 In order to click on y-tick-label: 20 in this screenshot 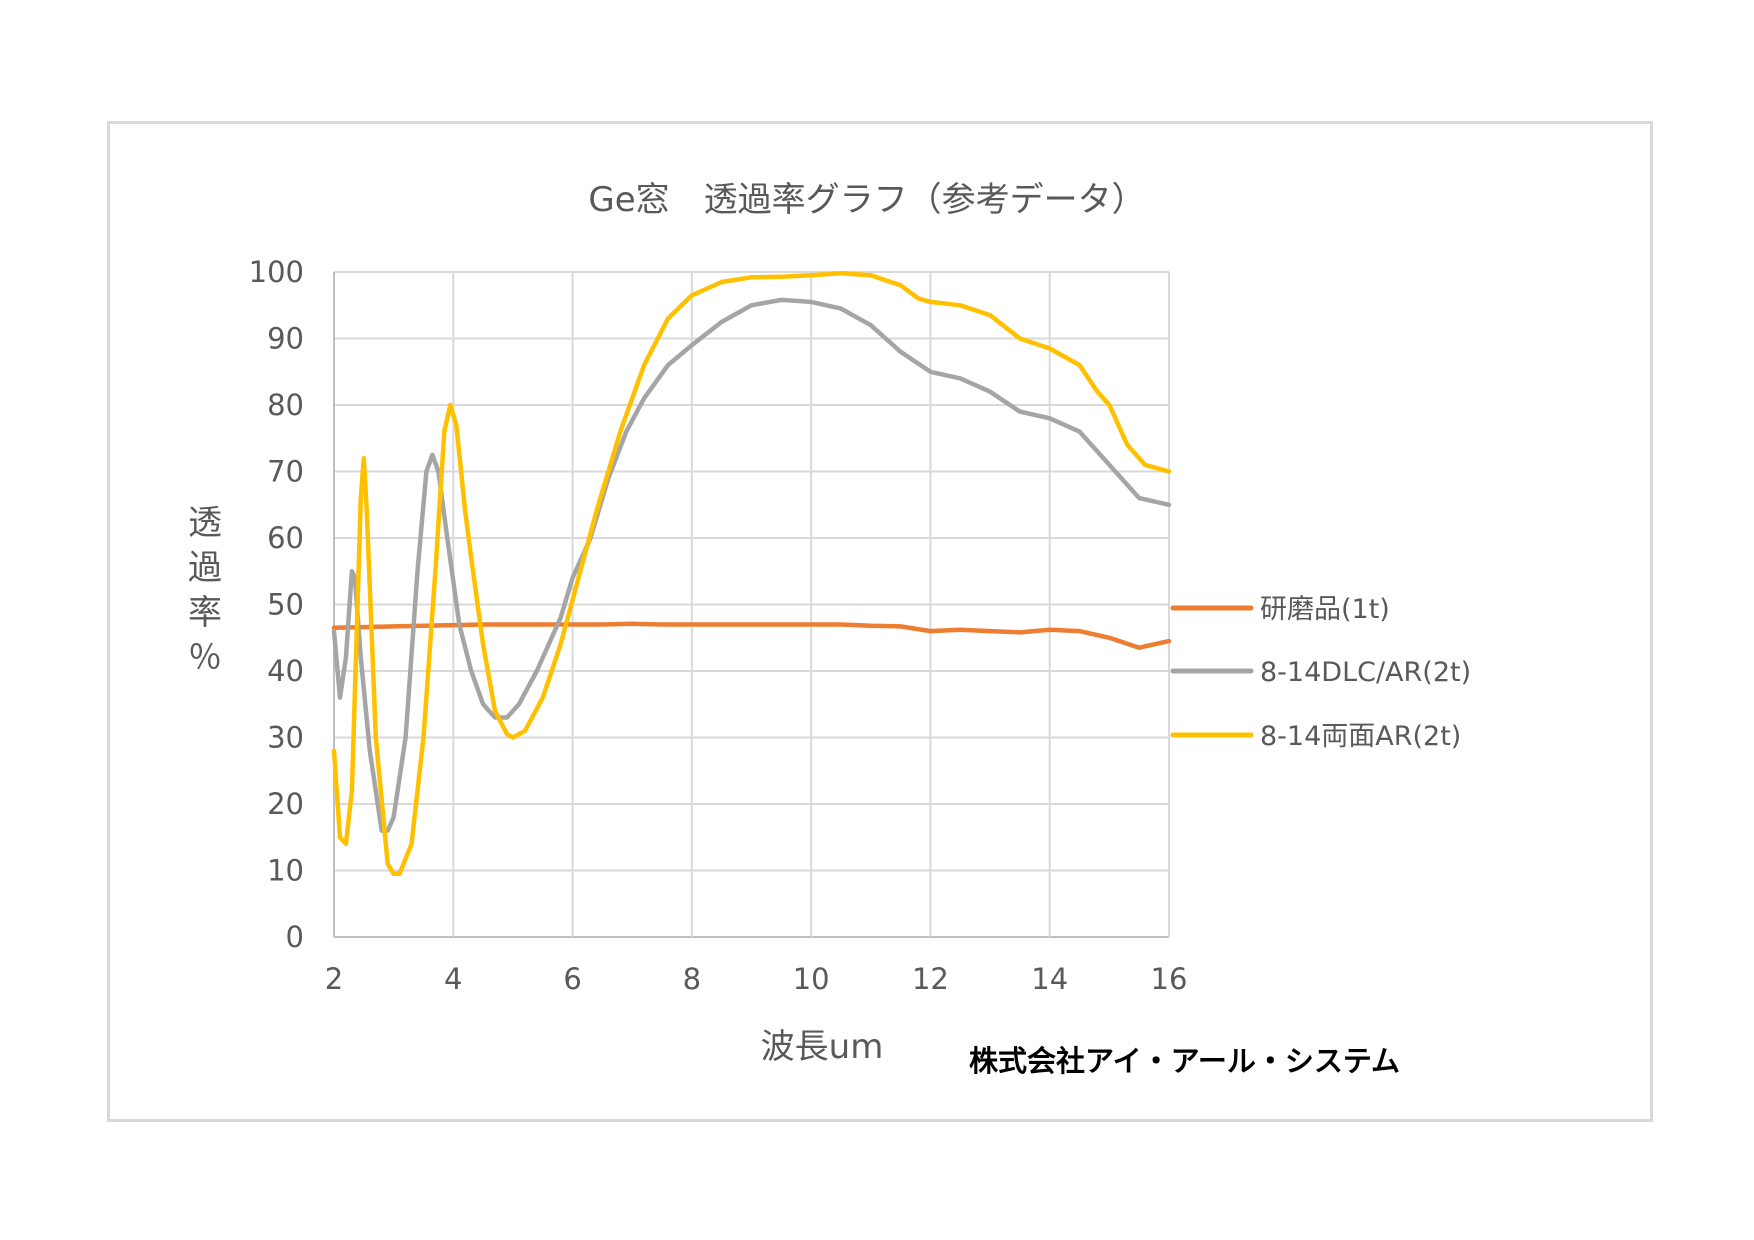, I will do `click(285, 804)`.